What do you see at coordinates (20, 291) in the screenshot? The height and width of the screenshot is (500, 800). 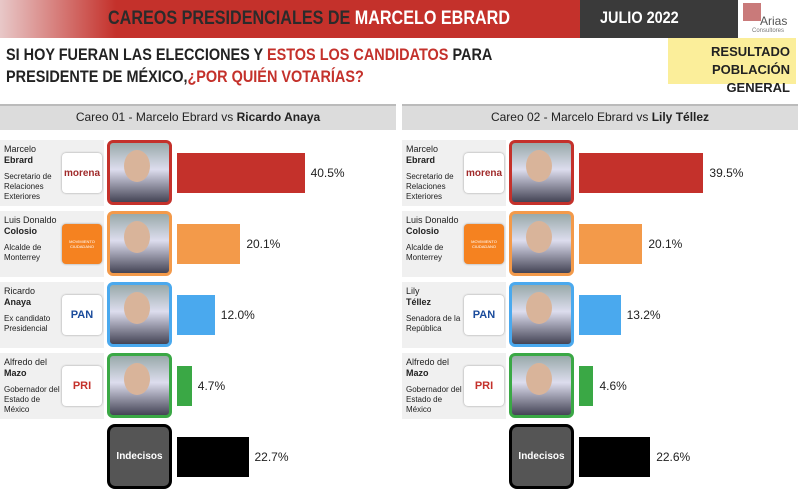 I see `first-name: Ricardo` at bounding box center [20, 291].